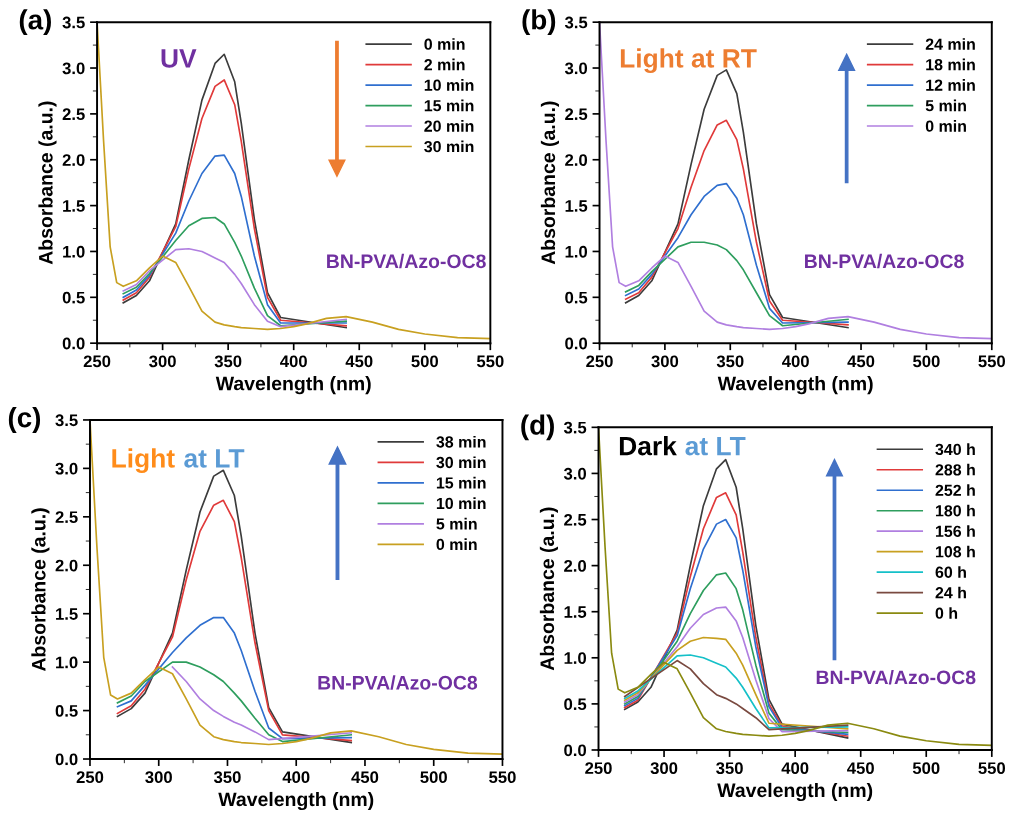  I want to click on legend-label: 340 h, so click(955, 449).